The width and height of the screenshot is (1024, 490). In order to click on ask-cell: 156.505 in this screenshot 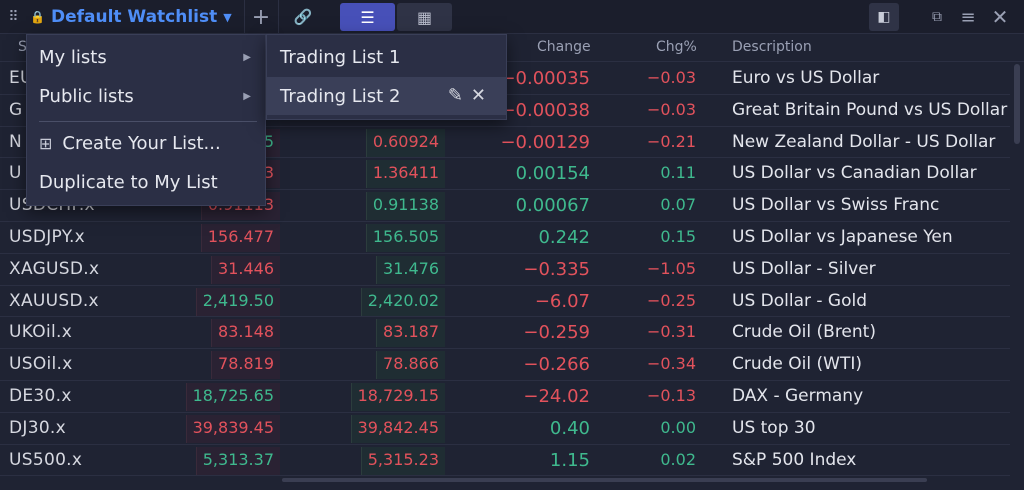, I will do `click(405, 237)`.